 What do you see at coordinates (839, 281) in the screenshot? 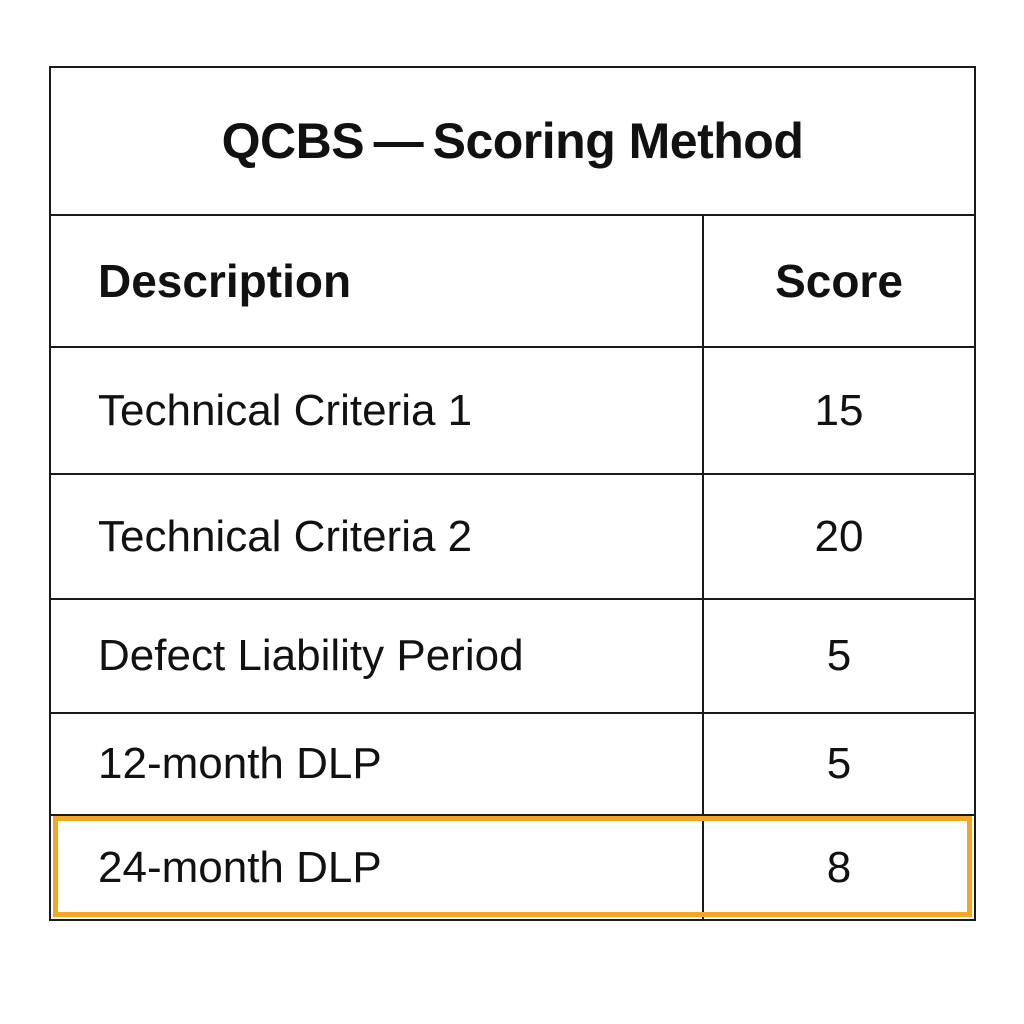
I see `column-header-score: Score` at bounding box center [839, 281].